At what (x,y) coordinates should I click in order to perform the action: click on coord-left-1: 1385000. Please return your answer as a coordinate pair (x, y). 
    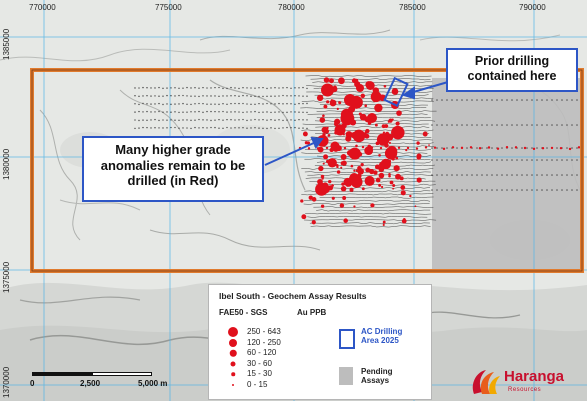
    Looking at the image, I should click on (6, 44).